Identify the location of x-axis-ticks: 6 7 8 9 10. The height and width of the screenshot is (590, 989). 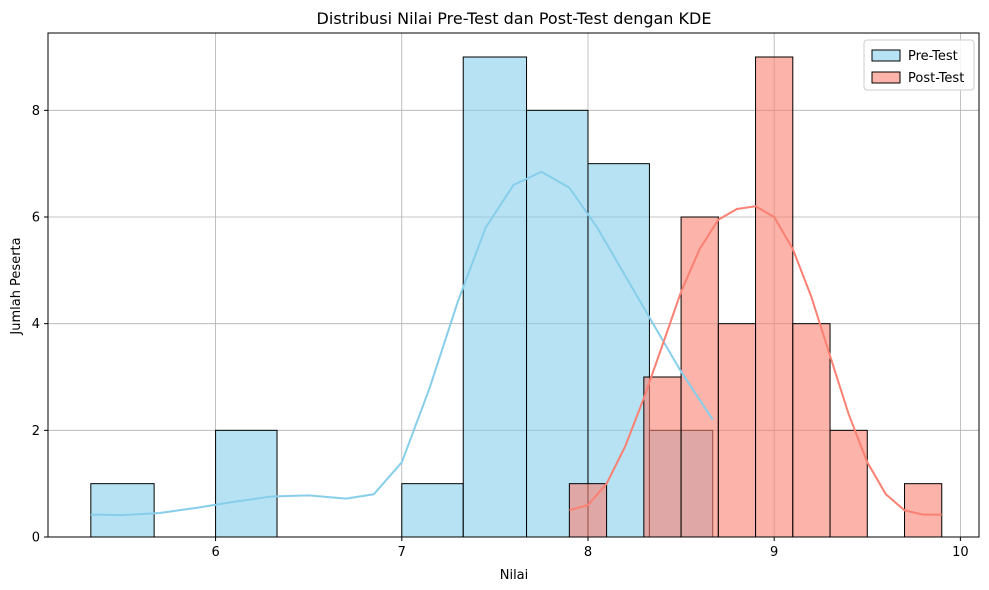
(590, 548).